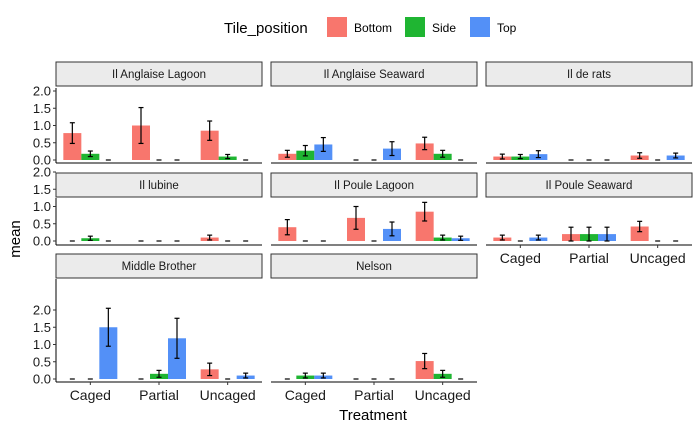  I want to click on strip-il-lubine, so click(159, 185).